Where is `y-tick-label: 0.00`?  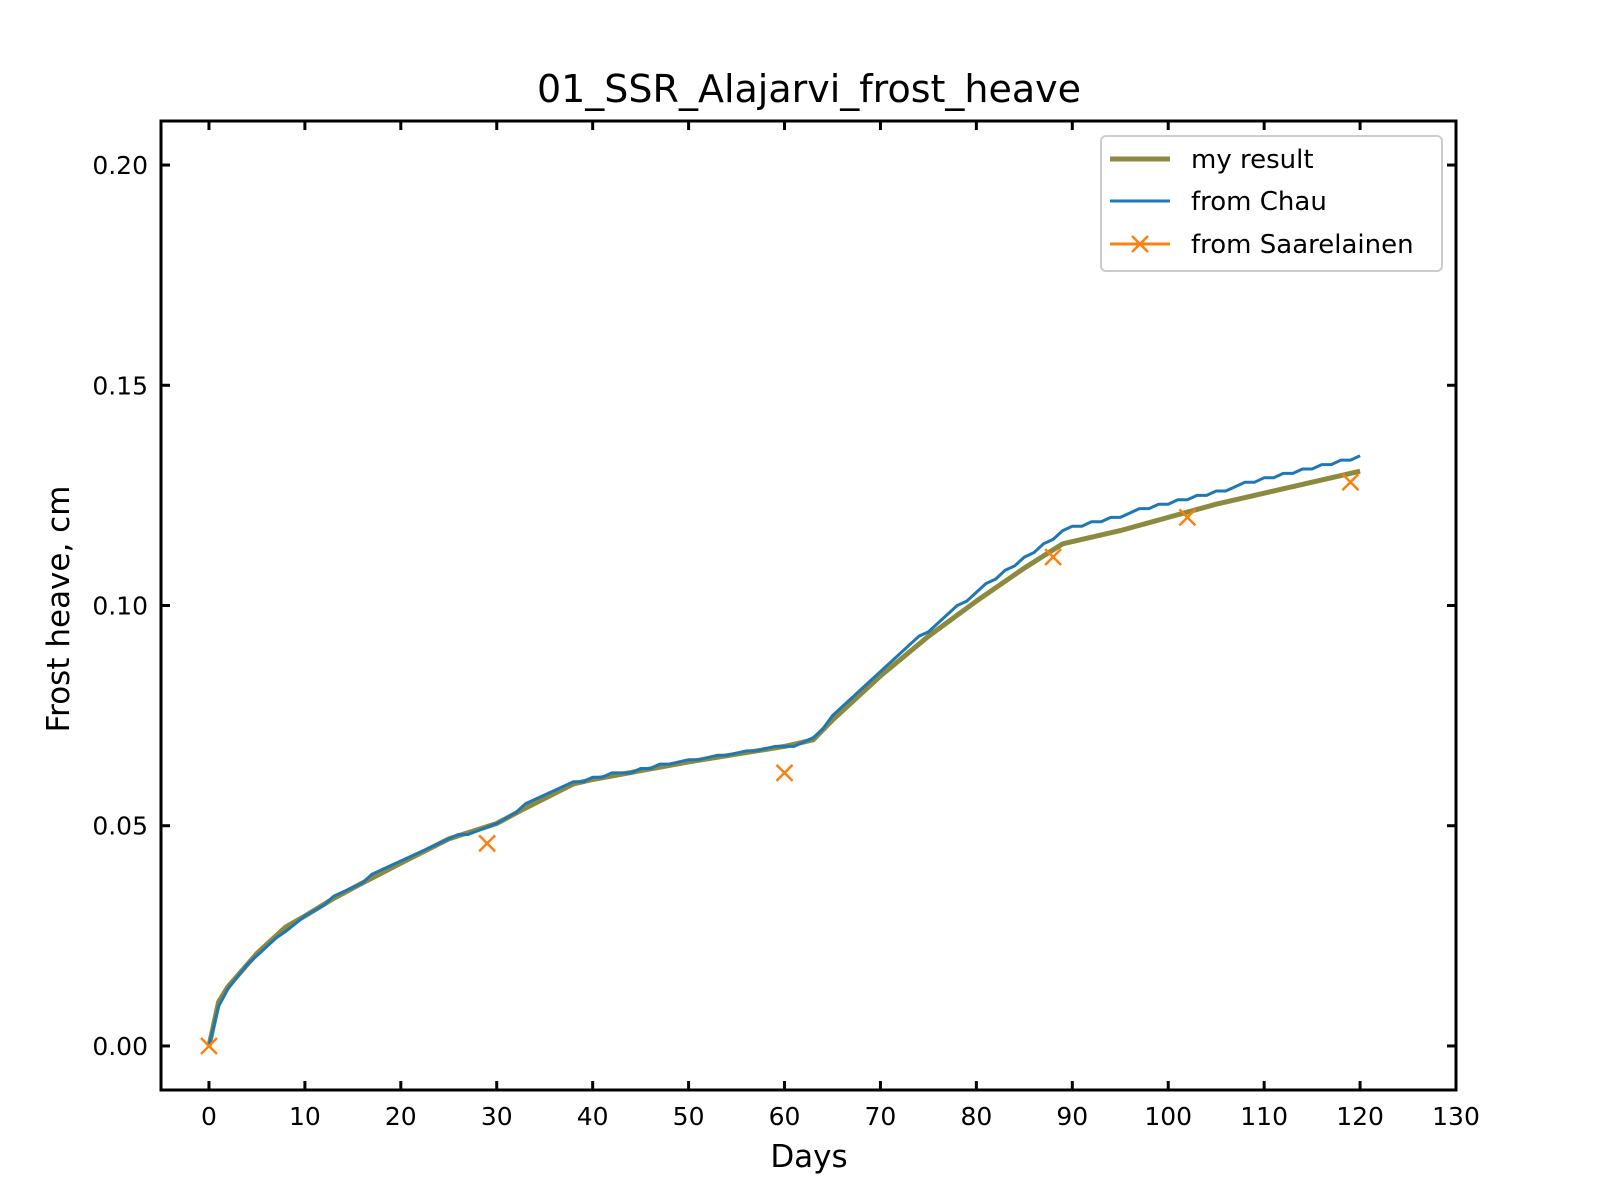
y-tick-label: 0.00 is located at coordinates (120, 1046).